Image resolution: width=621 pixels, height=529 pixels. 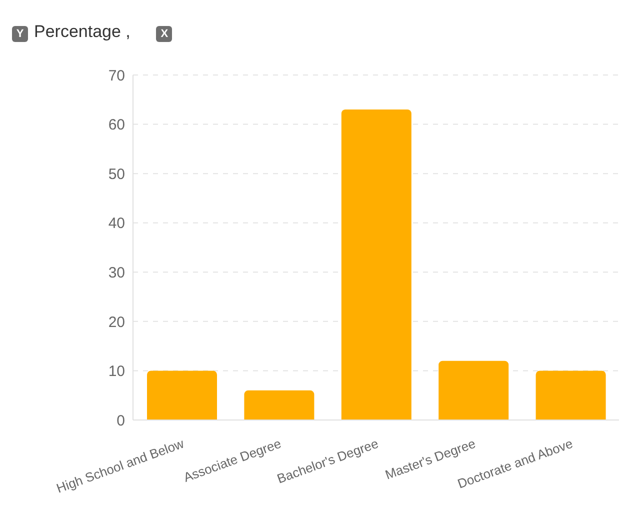 I want to click on x-tick-label: High School and Below, so click(x=120, y=466).